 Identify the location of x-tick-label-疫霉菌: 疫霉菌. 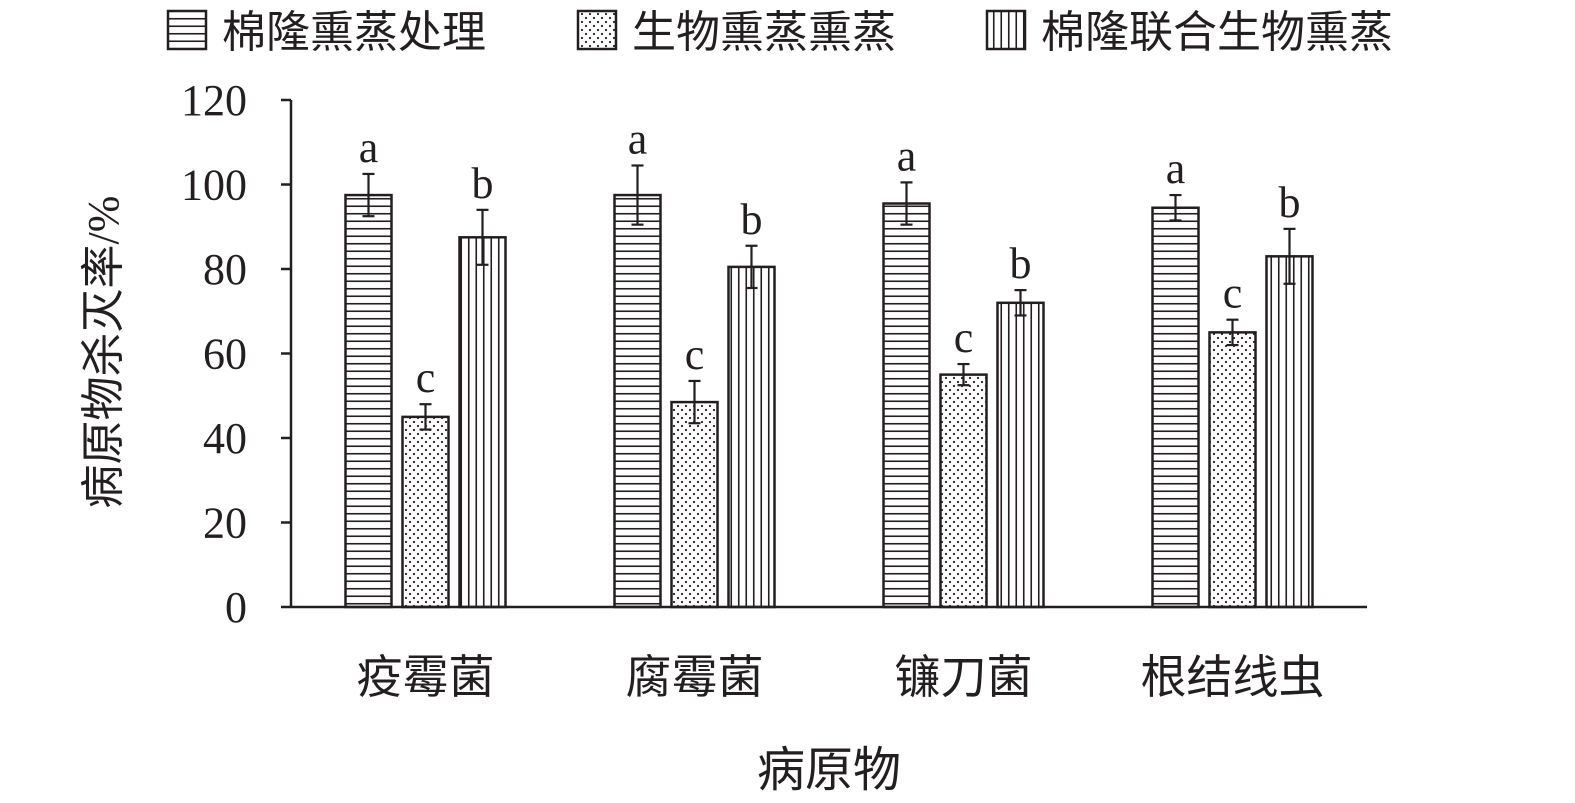
(426, 677).